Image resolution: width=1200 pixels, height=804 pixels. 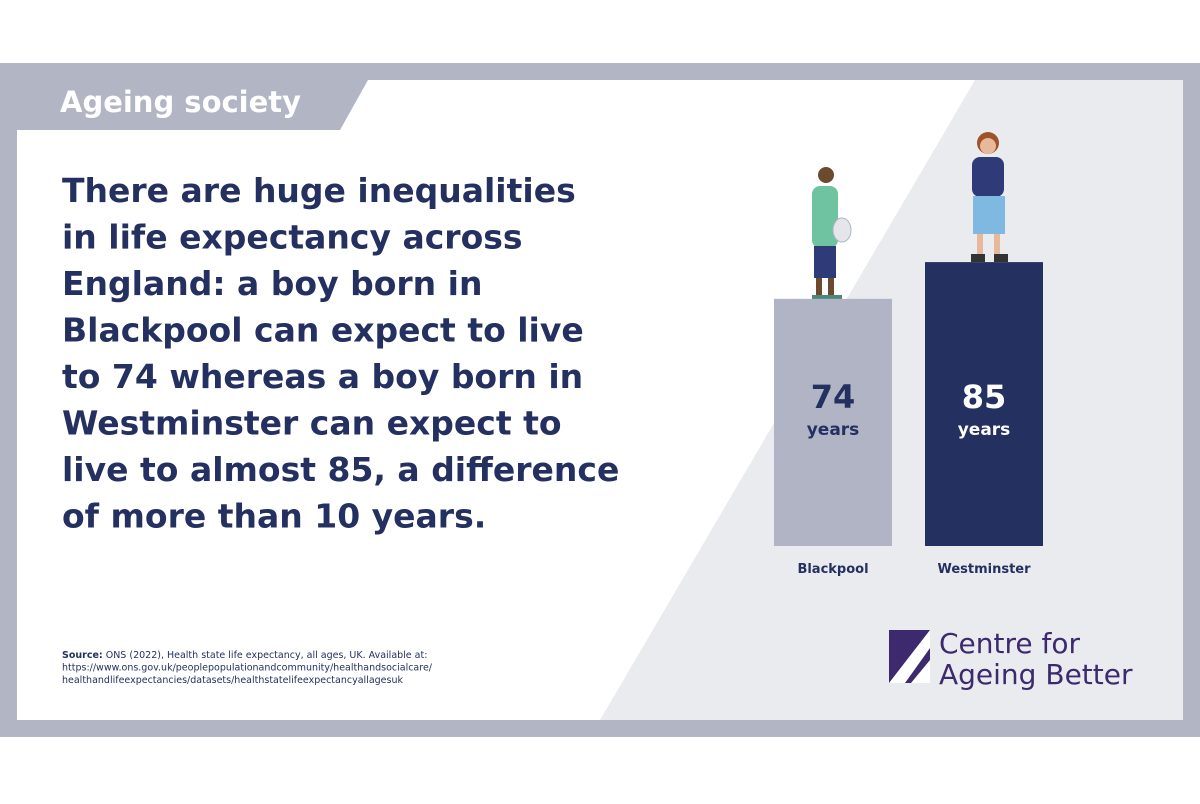 I want to click on headline-line: in life expectancy across, so click(x=292, y=237).